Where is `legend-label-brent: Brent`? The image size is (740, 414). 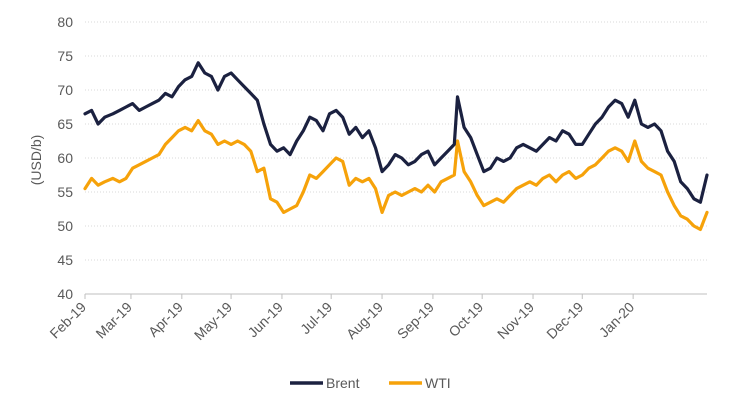
legend-label-brent: Brent is located at coordinates (343, 383).